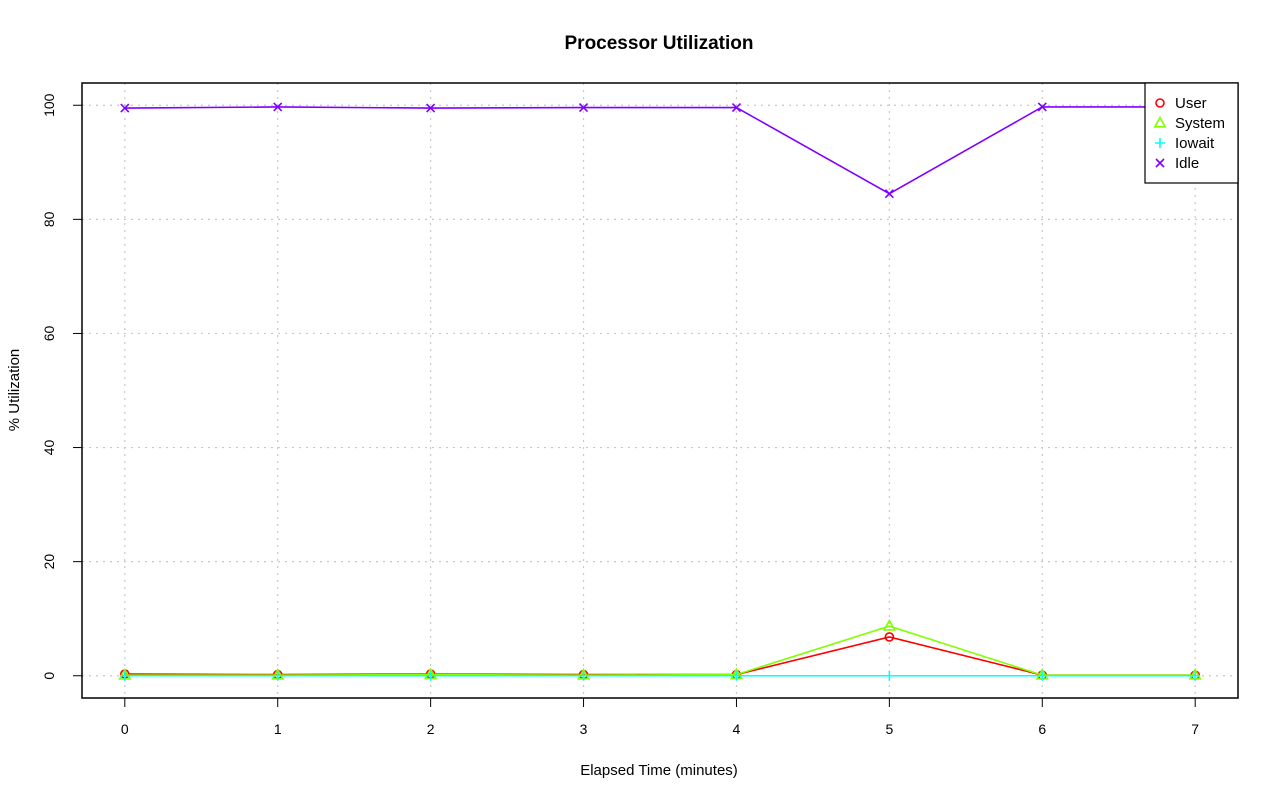  Describe the element at coordinates (14, 390) in the screenshot. I see `y-axis-label: % Utilization` at that location.